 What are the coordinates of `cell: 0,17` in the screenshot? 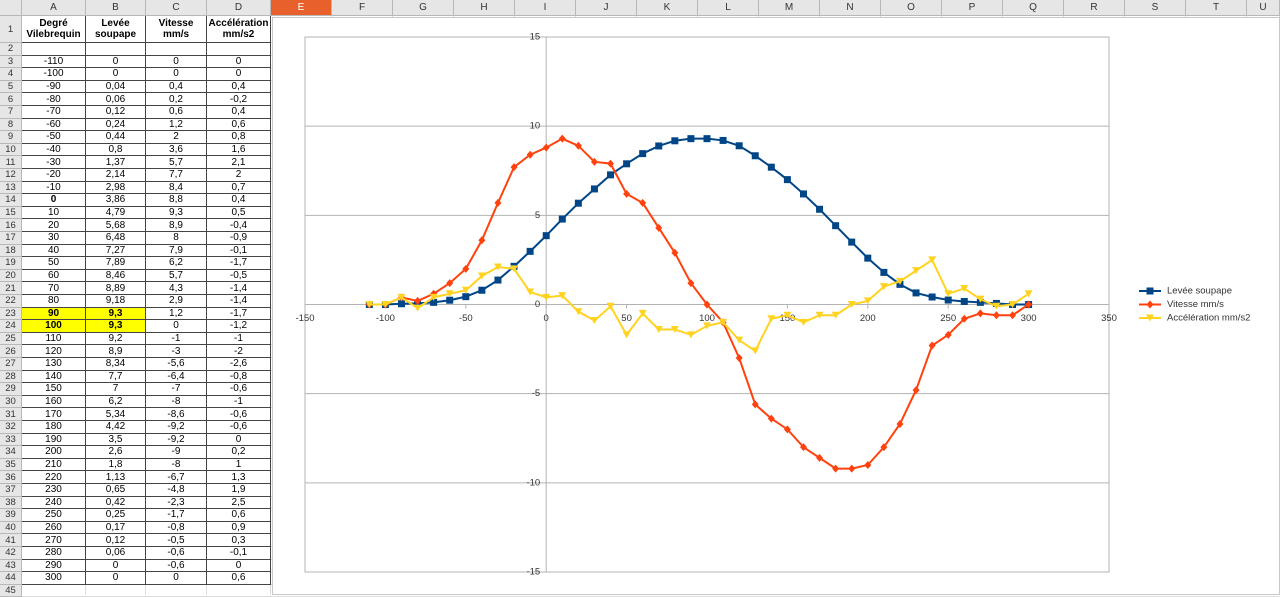 It's located at (116, 528).